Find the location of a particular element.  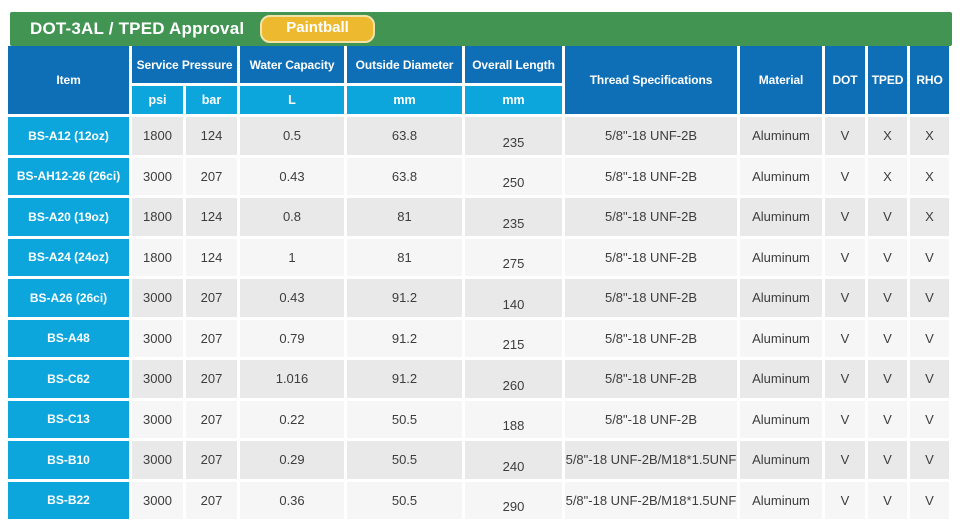

subcol-header-length-mm: mm is located at coordinates (513, 100).